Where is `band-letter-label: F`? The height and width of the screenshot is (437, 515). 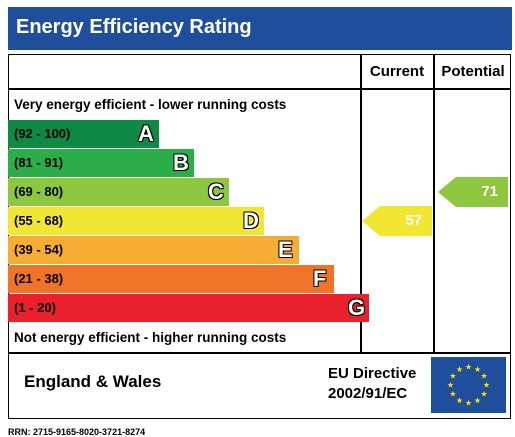 band-letter-label: F is located at coordinates (320, 278).